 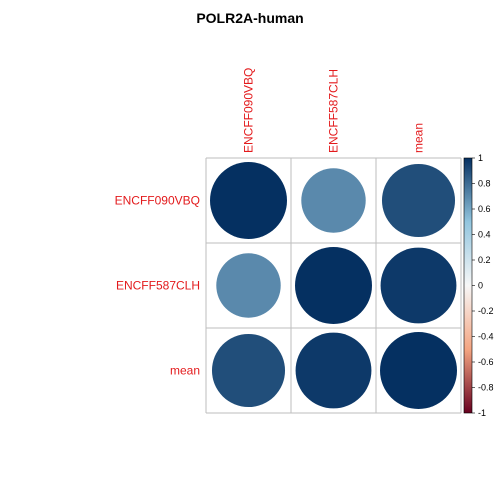 I want to click on legend-ticks: 1 0.8 0.6 0.4 0.2 0 -0.2 -0.4 -0.6 -0.8 -1, so click(x=483, y=285).